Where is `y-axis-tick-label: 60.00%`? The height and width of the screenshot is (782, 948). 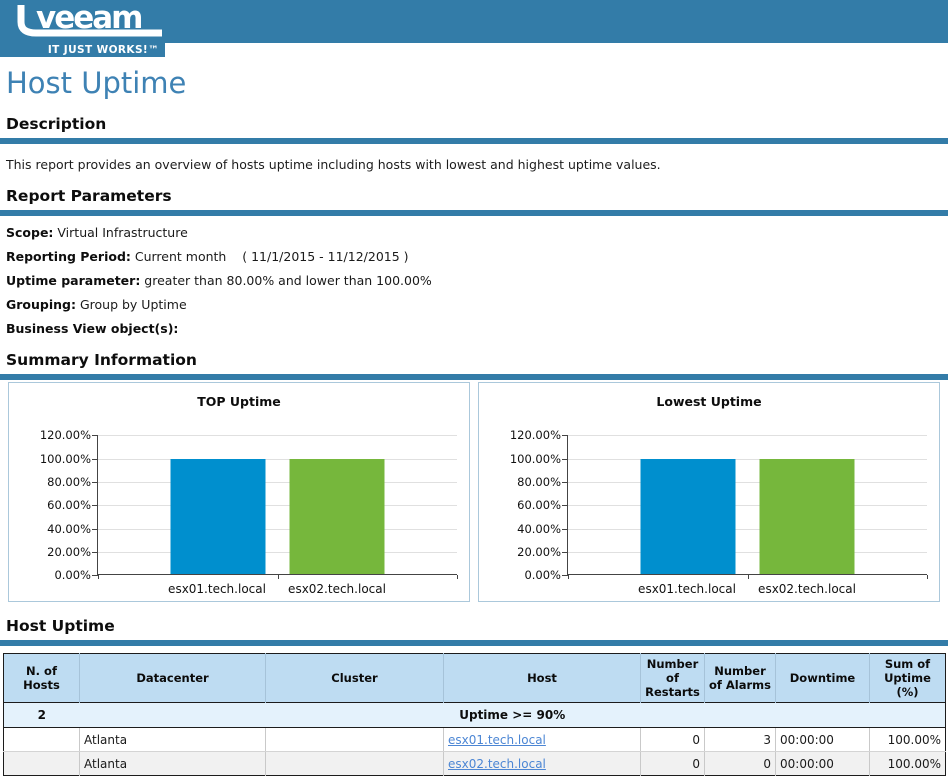
y-axis-tick-label: 60.00% is located at coordinates (69, 505).